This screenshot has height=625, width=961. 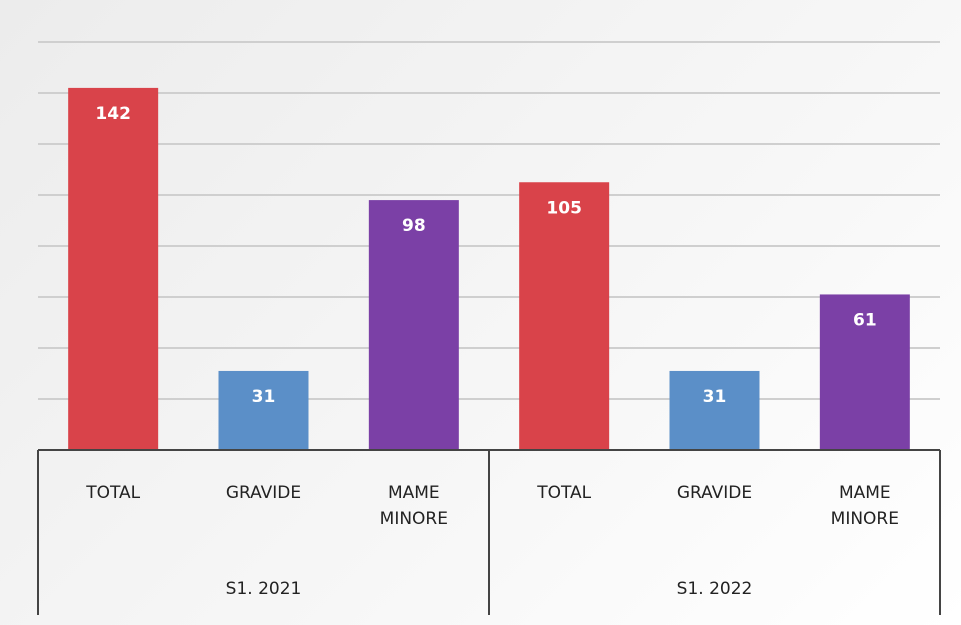 I want to click on data-label: 105, so click(x=564, y=208).